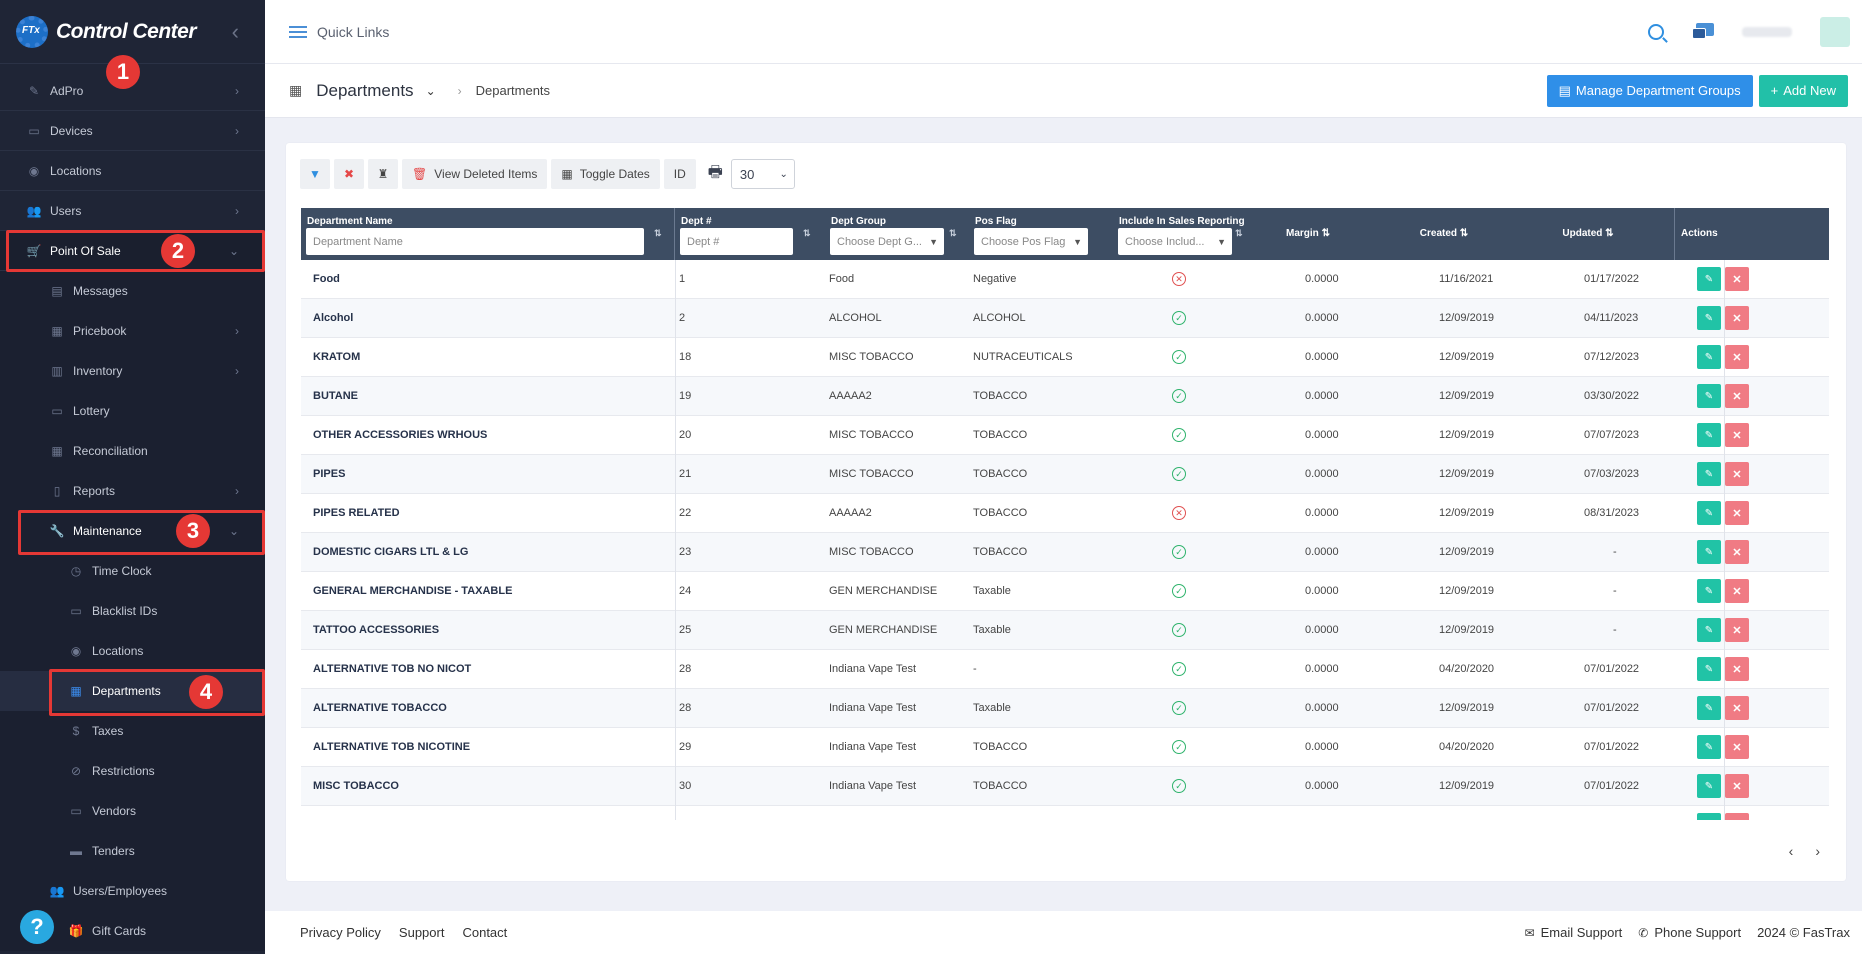  I want to click on manage-department-groups-button: ▤ Manage Department Groups, so click(1649, 90).